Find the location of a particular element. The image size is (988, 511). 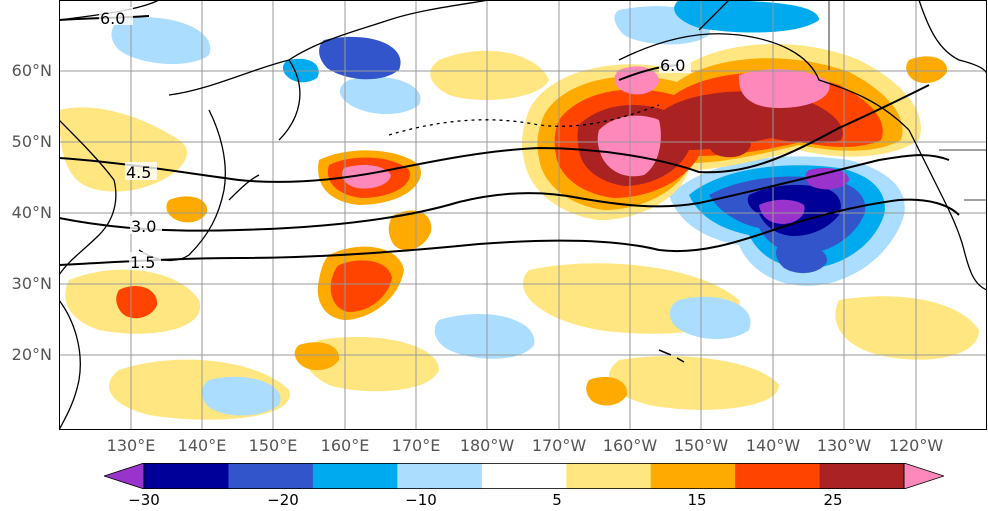

colorbar is located at coordinates (524, 476).